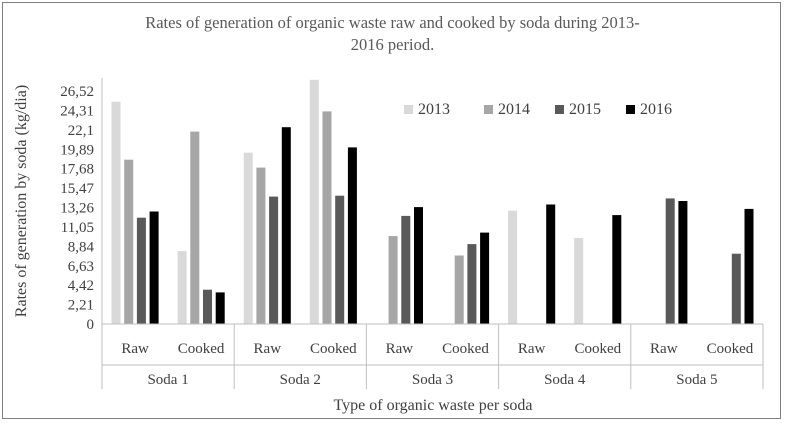  I want to click on x-axis-label: Type of organic waste per soda, so click(433, 405).